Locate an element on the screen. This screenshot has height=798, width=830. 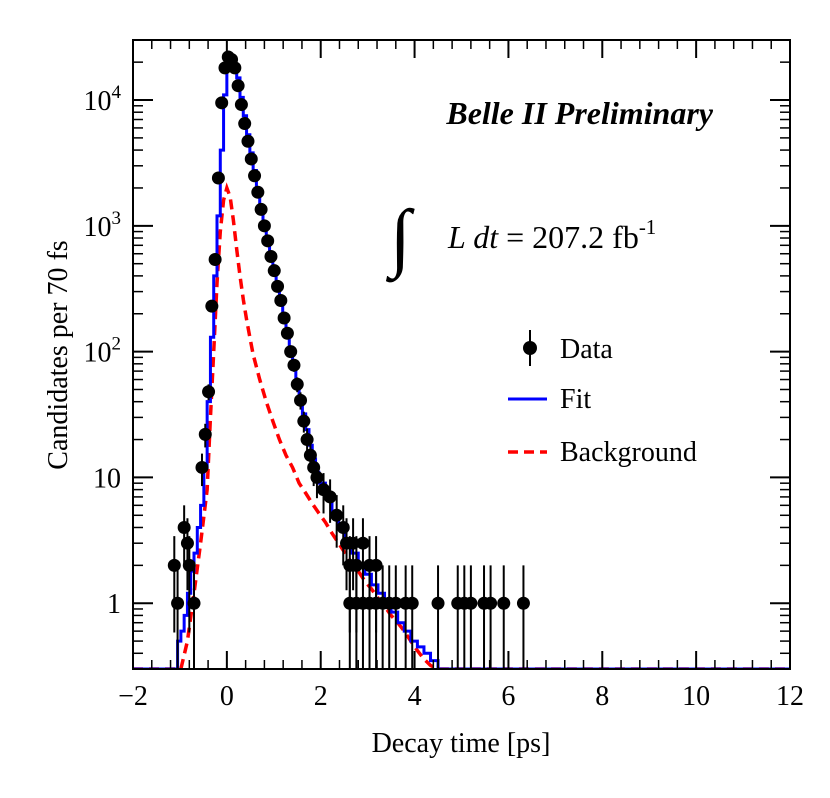
x-tick-label: 6 is located at coordinates (508, 696).